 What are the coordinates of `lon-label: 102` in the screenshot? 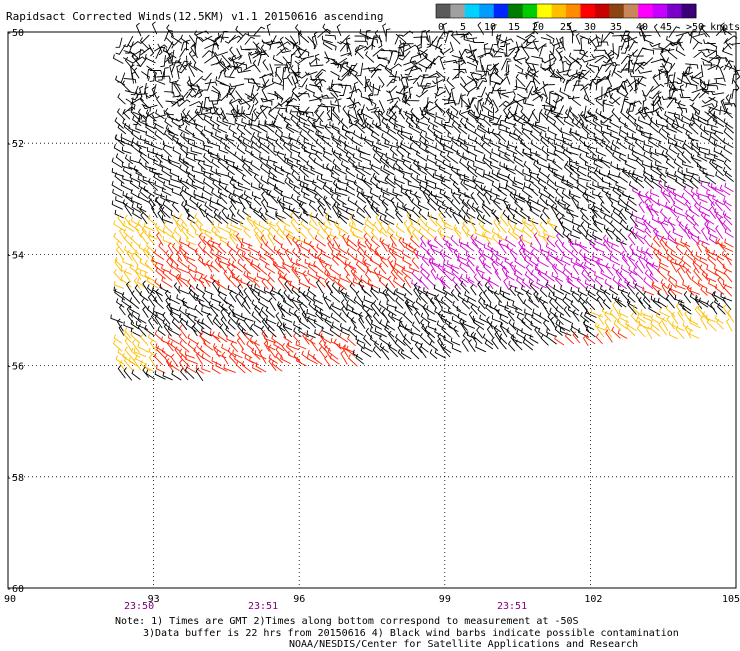 It's located at (593, 599).